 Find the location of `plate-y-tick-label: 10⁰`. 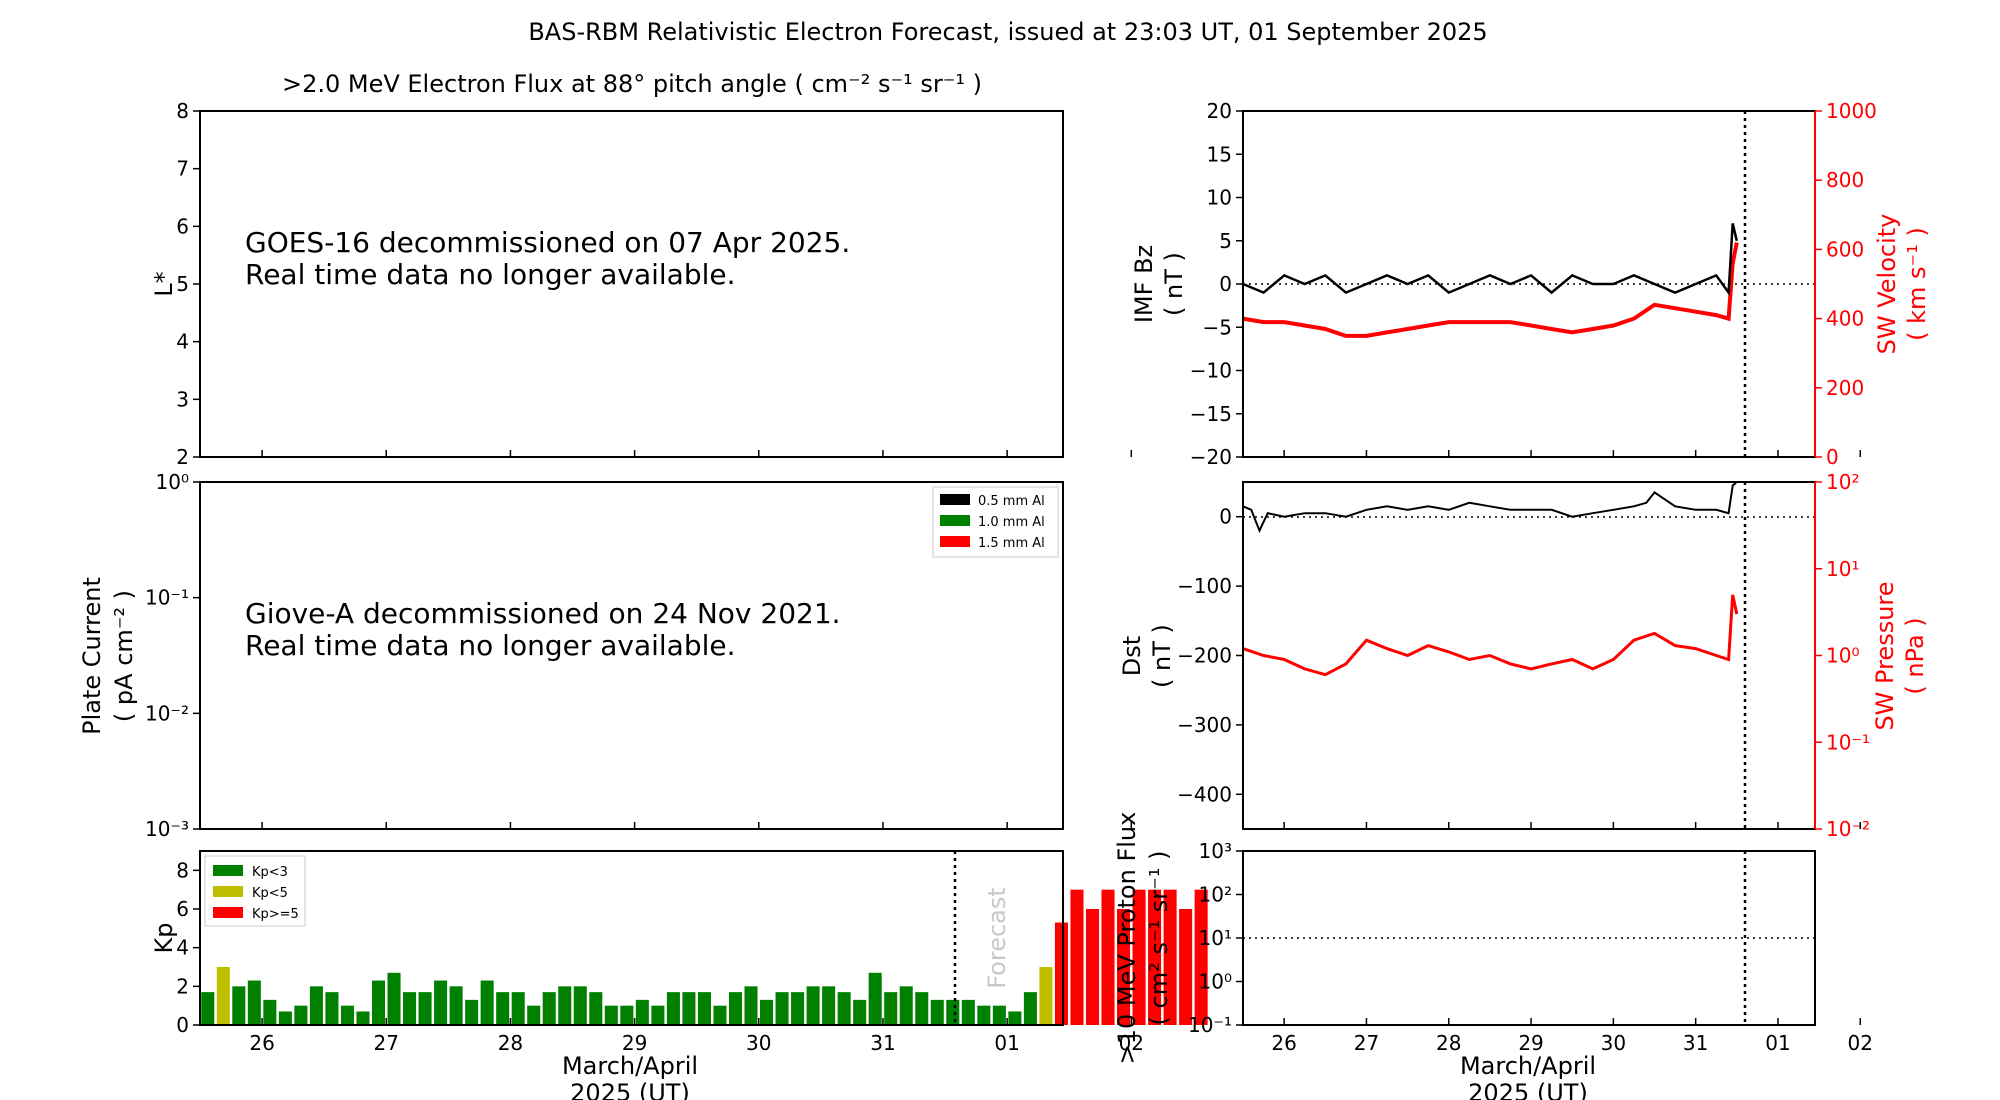

plate-y-tick-label: 10⁰ is located at coordinates (172, 482).